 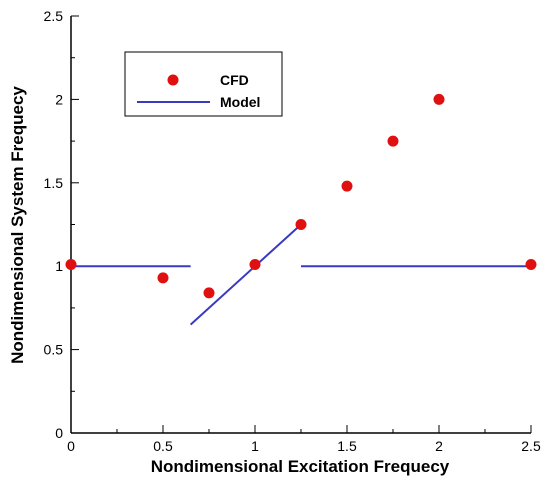 I want to click on y-tick-label: 2.5, so click(x=54, y=16).